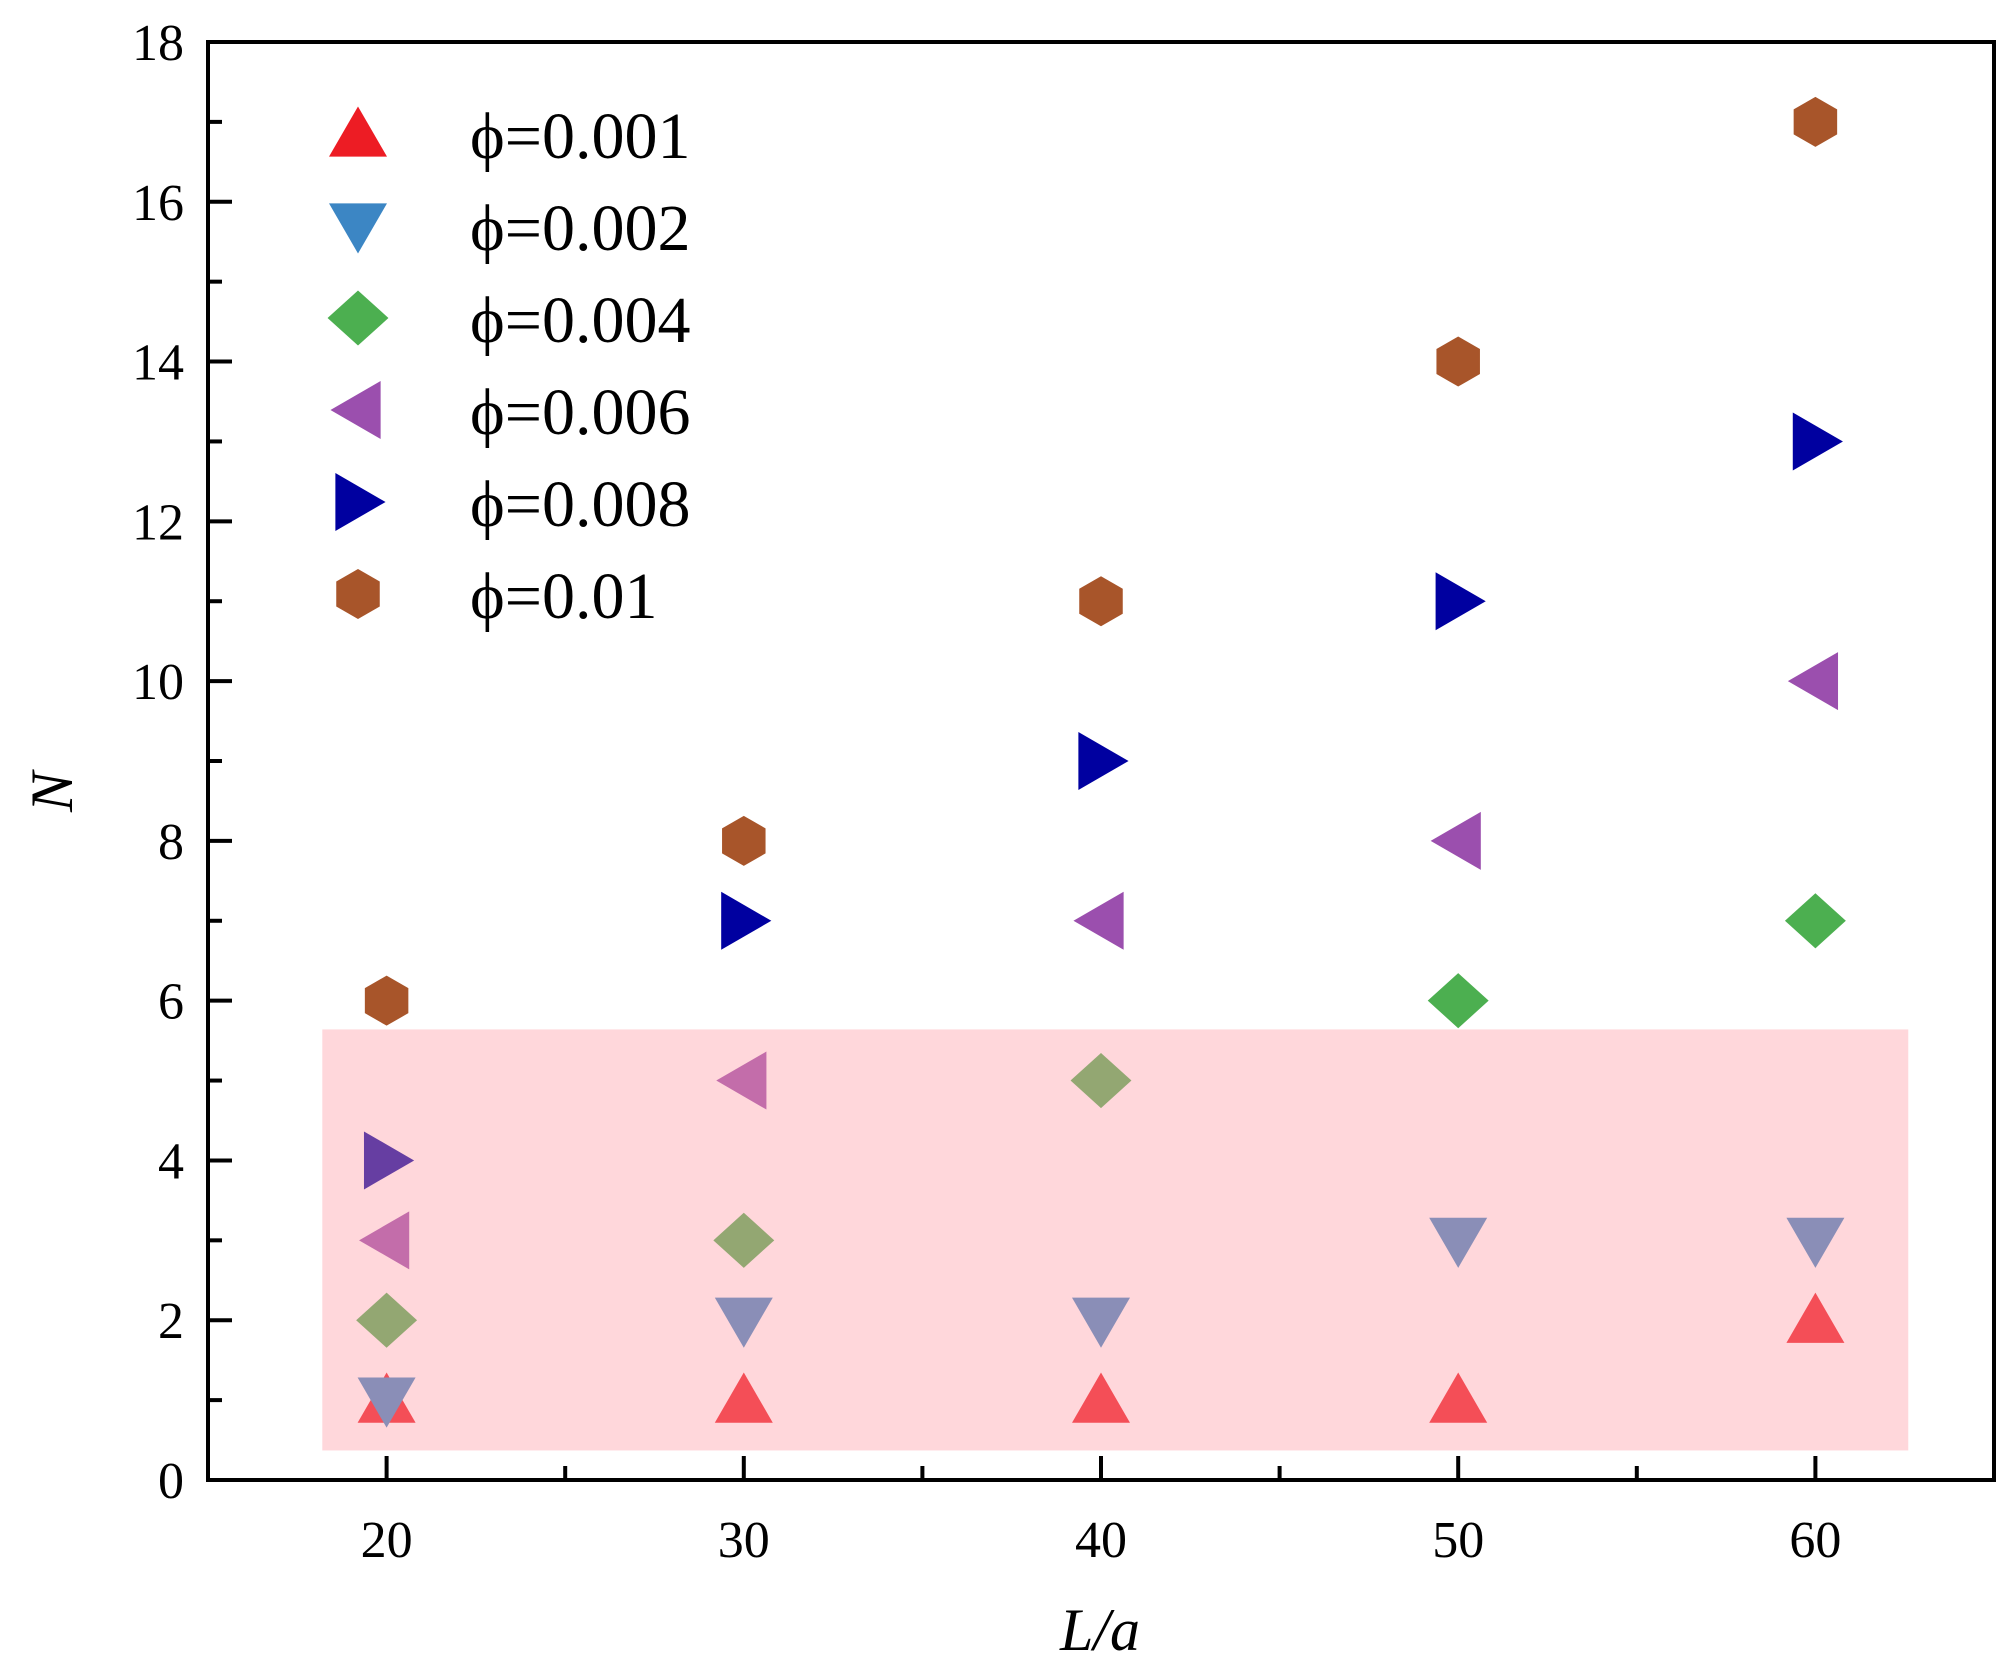  I want to click on y-tick-label: 2, so click(171, 1321).